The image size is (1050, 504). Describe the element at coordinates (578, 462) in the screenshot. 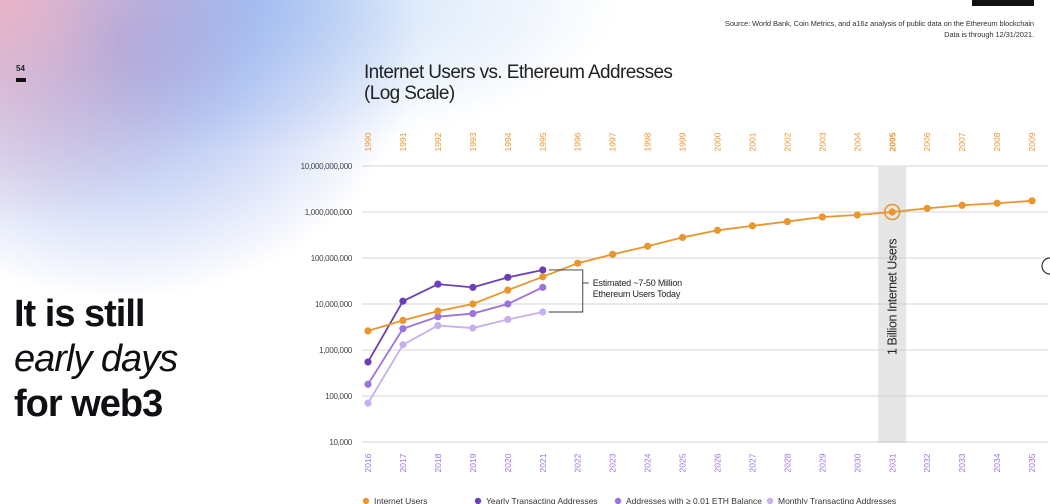

I see `bottom-axis-label: 2022` at that location.